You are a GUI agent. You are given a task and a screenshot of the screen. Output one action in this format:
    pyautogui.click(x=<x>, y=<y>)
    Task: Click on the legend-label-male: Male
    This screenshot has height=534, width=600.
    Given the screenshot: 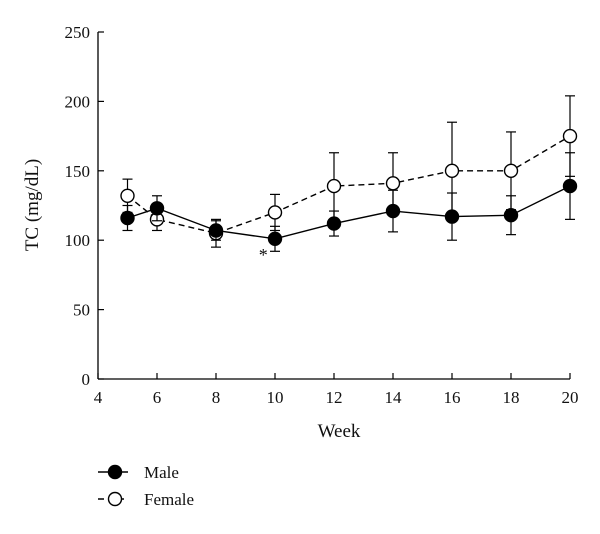 What is the action you would take?
    pyautogui.click(x=161, y=472)
    